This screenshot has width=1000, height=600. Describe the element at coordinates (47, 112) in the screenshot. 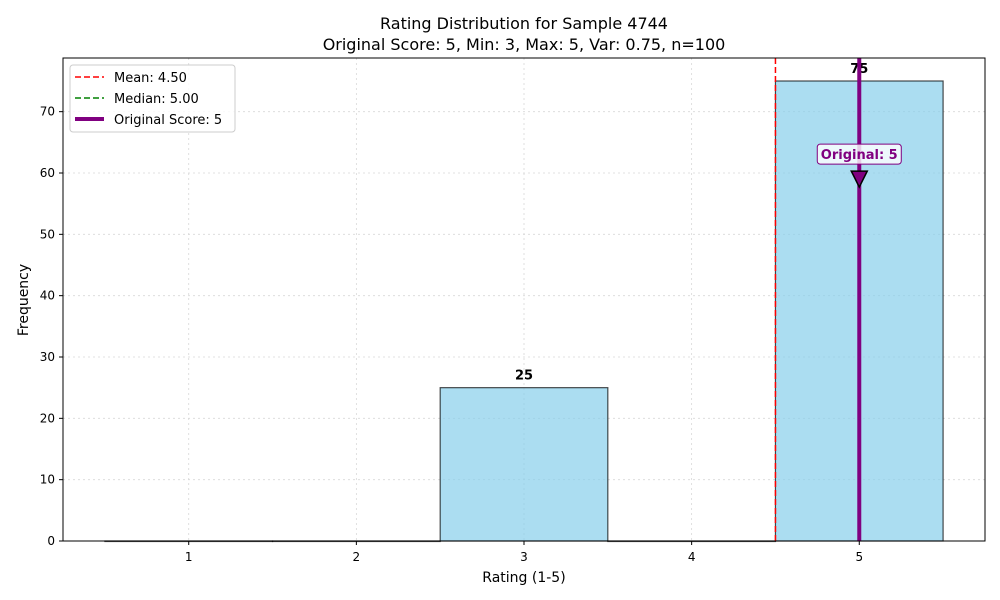

I see `y-tick-label: 70` at that location.